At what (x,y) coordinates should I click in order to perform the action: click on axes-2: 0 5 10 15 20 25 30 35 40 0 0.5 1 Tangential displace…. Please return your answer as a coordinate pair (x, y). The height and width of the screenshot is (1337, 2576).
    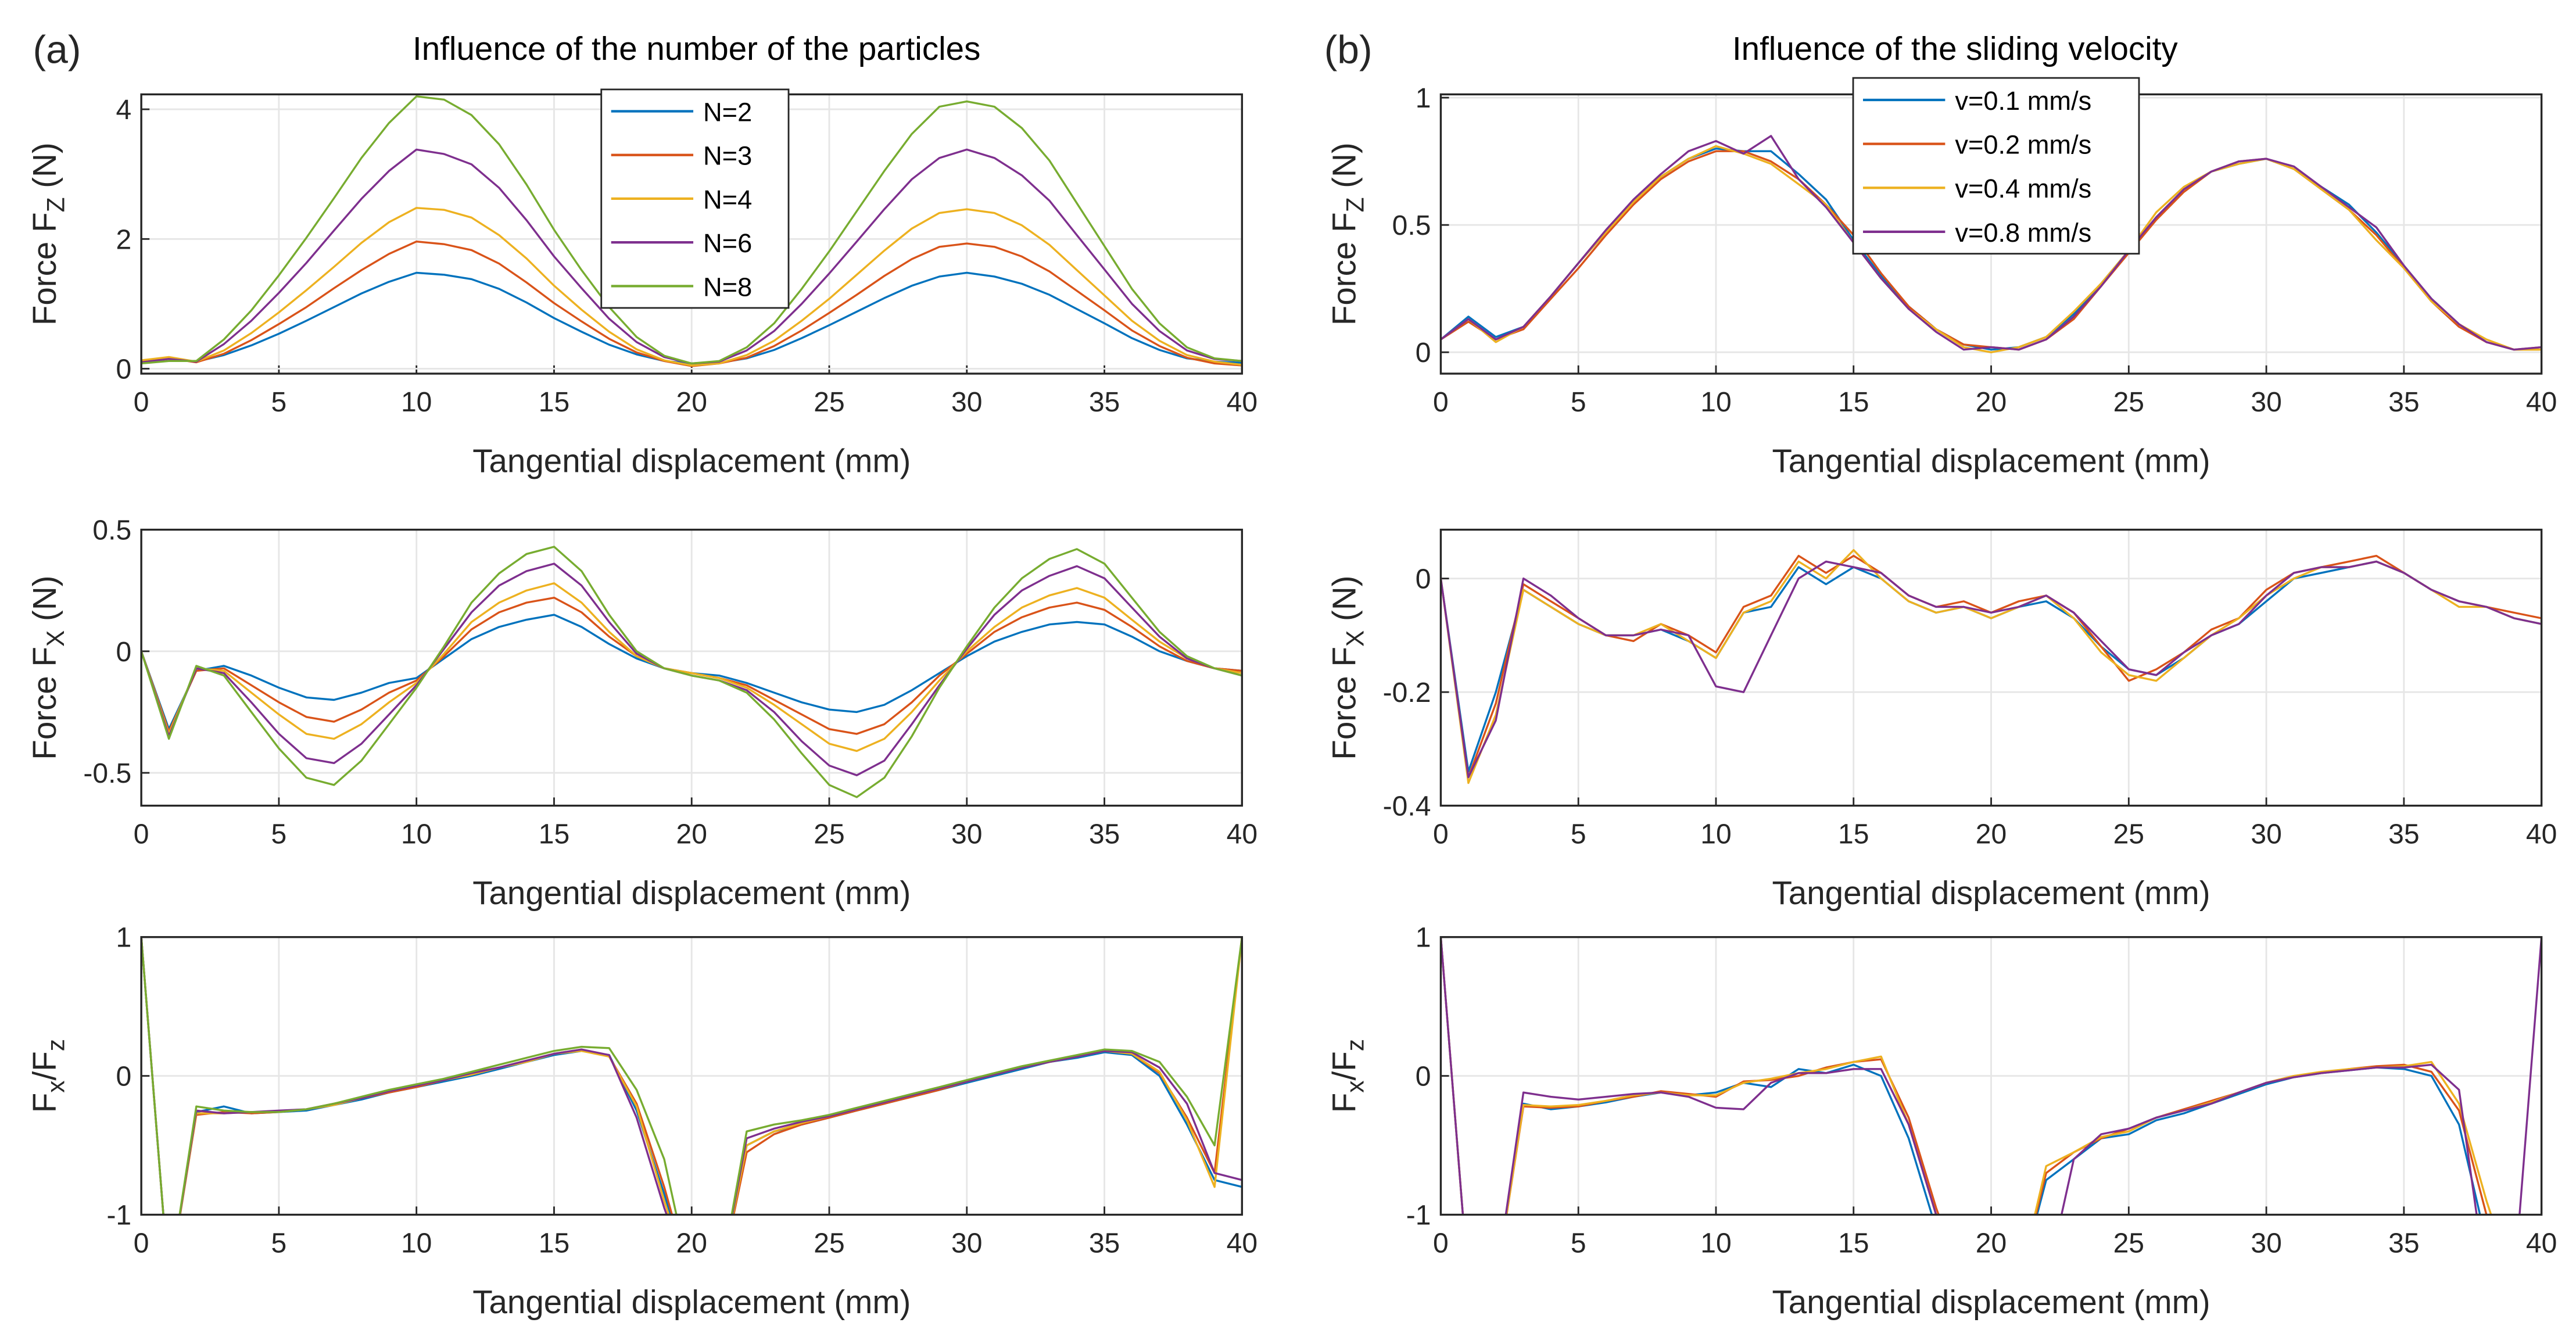
    Looking at the image, I should click on (1941, 278).